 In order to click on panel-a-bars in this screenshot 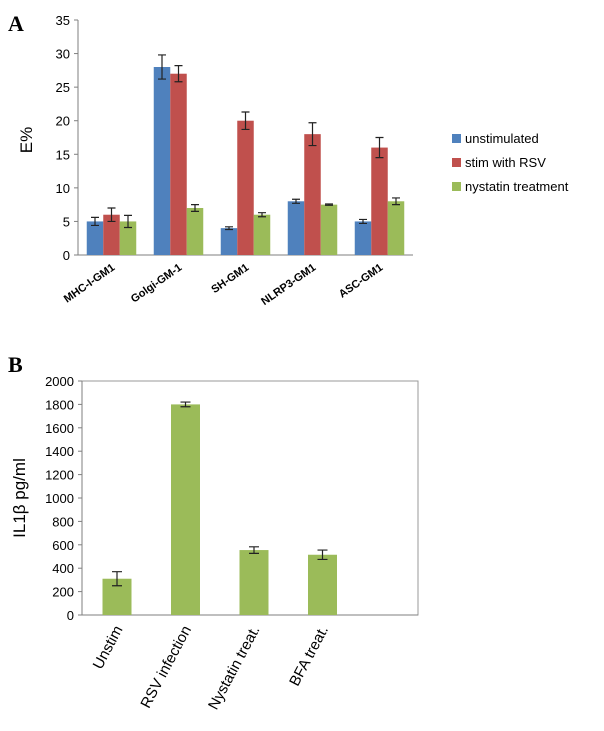, I will do `click(245, 161)`.